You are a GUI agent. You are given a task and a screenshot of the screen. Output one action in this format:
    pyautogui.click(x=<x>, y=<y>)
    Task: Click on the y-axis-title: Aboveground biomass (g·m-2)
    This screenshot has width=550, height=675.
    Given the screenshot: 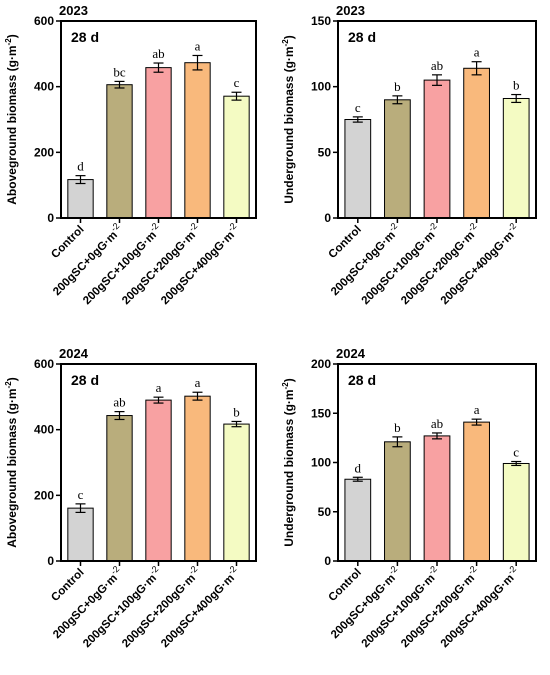 What is the action you would take?
    pyautogui.click(x=11, y=462)
    